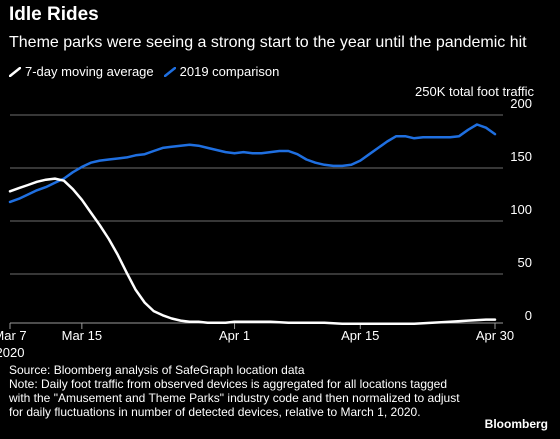  What do you see at coordinates (525, 262) in the screenshot?
I see `y-tick-label-50: 50` at bounding box center [525, 262].